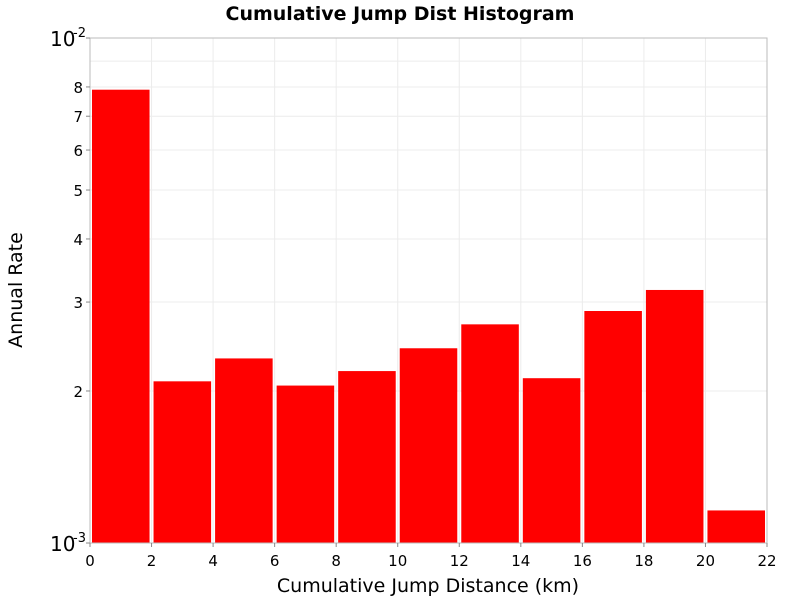 Image resolution: width=800 pixels, height=600 pixels. What do you see at coordinates (78, 117) in the screenshot?
I see `y-tick-label: 7` at bounding box center [78, 117].